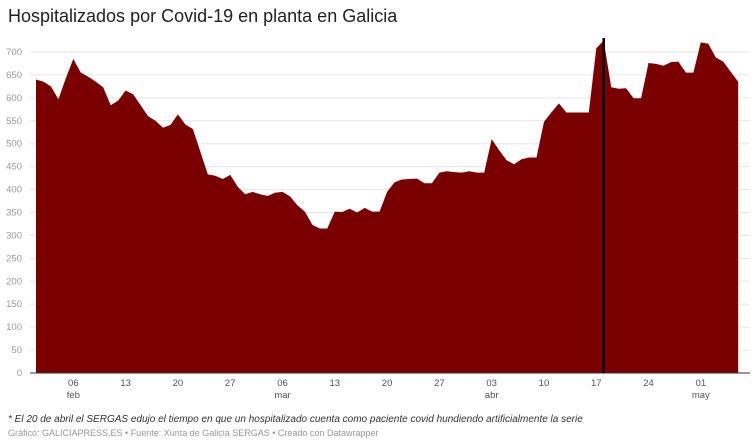  Describe the element at coordinates (14, 304) in the screenshot. I see `y-tick-label: 150` at that location.